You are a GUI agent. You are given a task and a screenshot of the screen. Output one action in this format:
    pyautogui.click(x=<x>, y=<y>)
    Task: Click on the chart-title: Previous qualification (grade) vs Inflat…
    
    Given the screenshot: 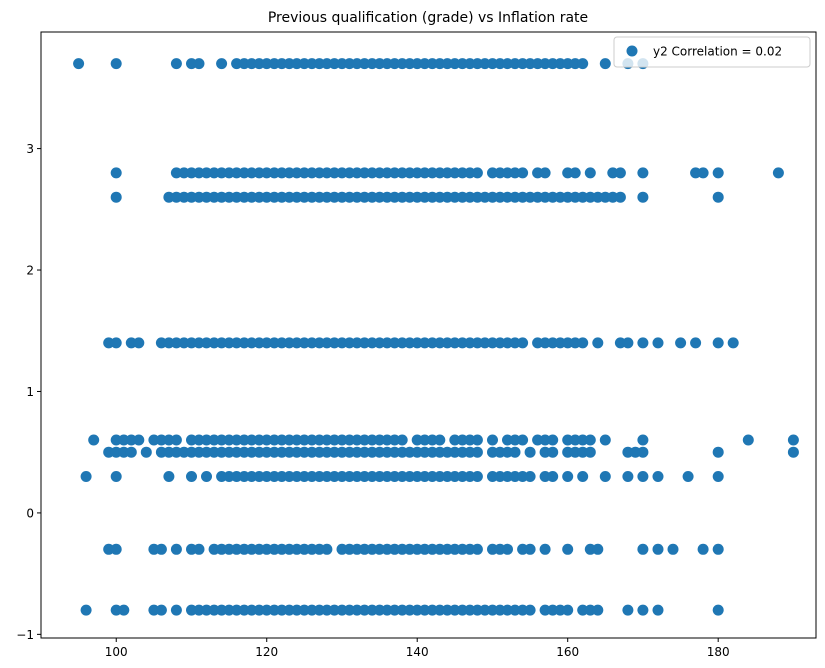 What is the action you would take?
    pyautogui.click(x=428, y=18)
    